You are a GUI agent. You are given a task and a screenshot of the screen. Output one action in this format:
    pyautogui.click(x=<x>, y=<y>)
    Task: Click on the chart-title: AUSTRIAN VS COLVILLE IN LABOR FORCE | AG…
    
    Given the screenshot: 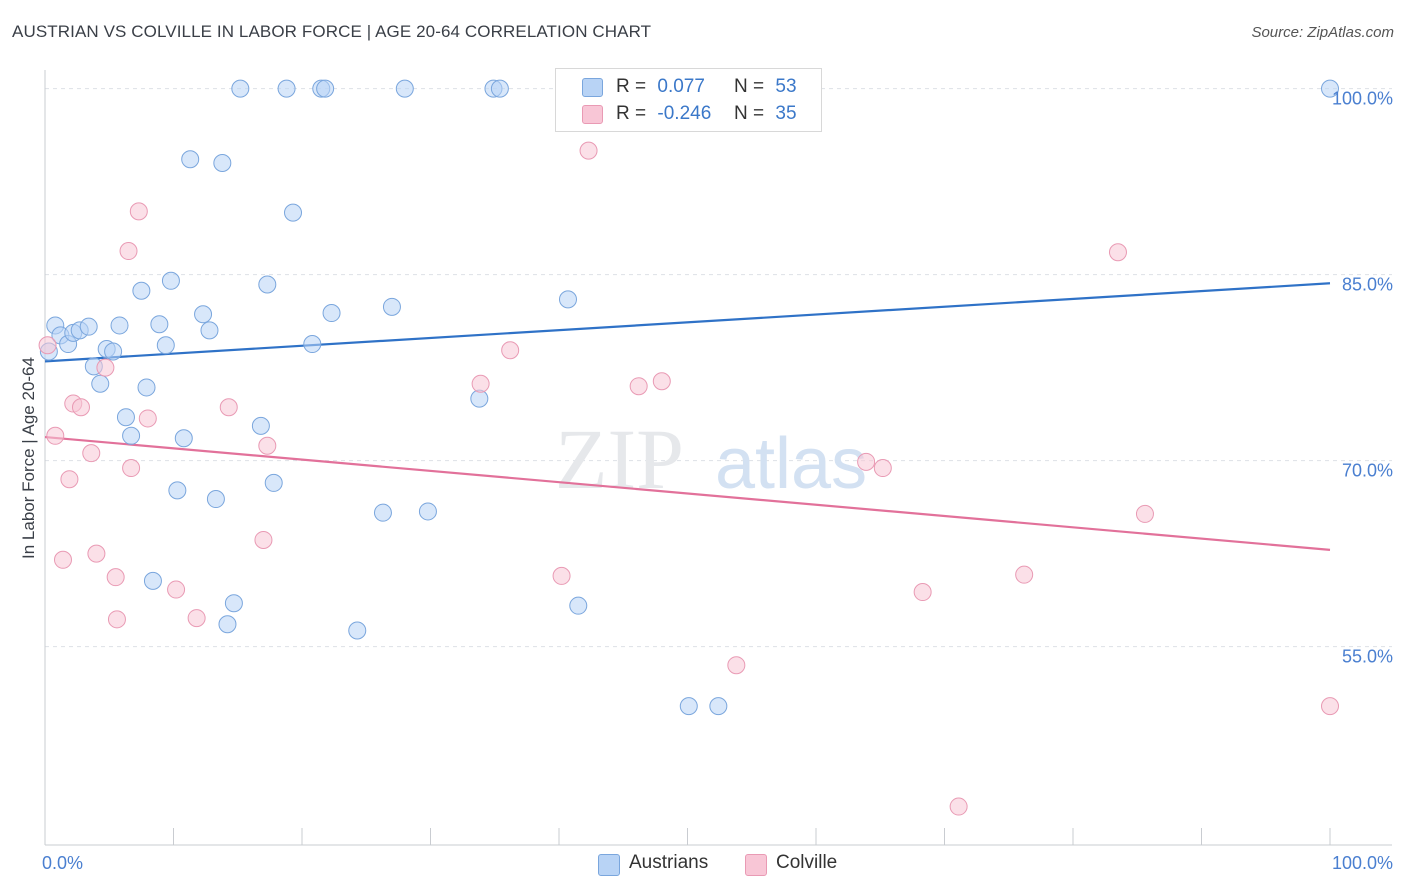 What is the action you would take?
    pyautogui.click(x=332, y=31)
    